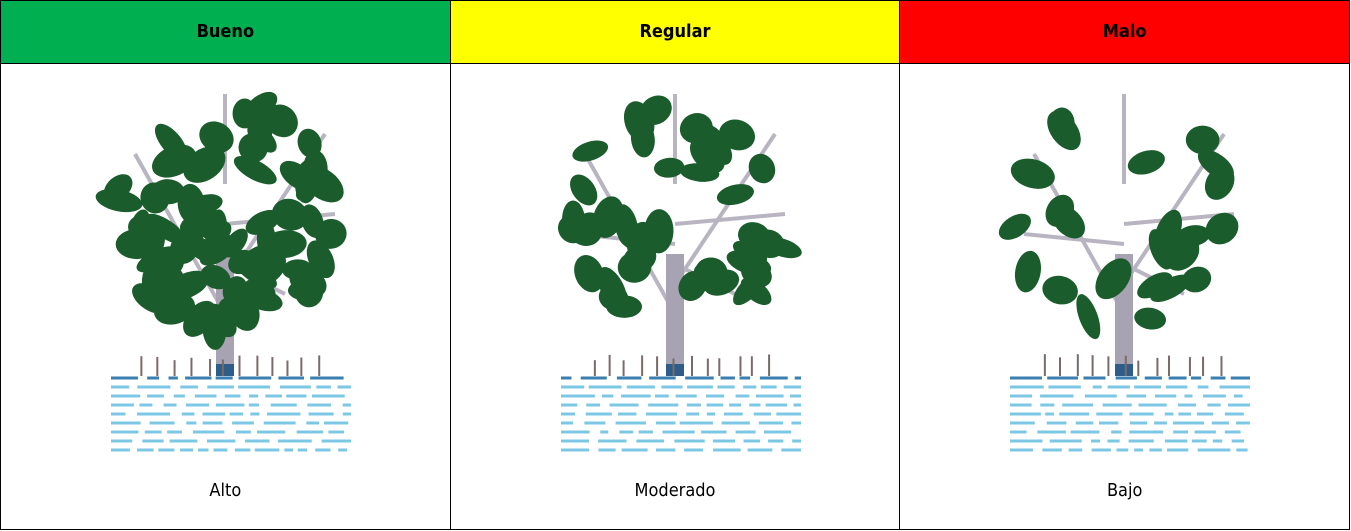 The width and height of the screenshot is (1351, 531). I want to click on header-row: Bueno Regular Malo, so click(675, 32).